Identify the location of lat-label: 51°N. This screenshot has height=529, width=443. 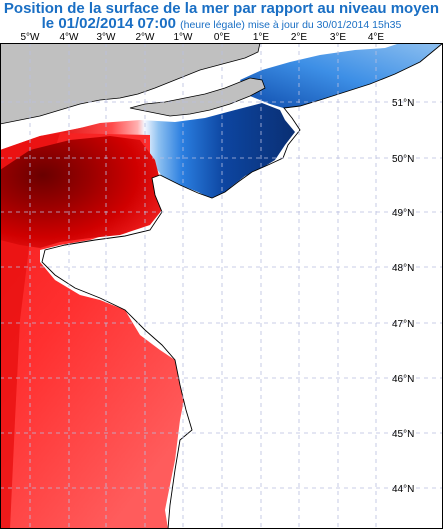
(403, 103).